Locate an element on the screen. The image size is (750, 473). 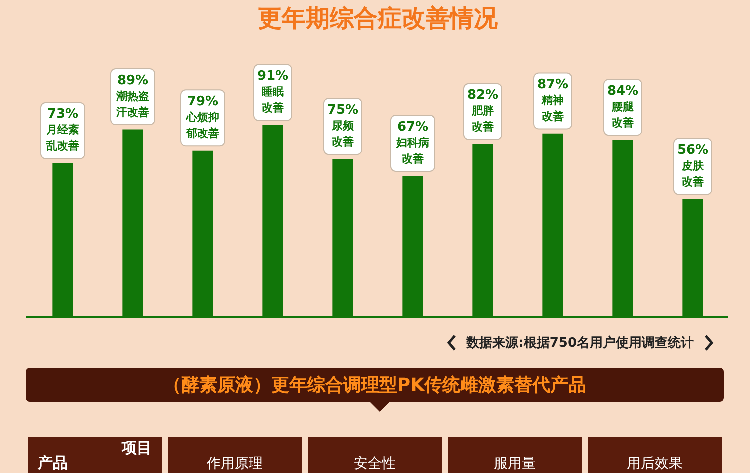
data-label: 84% is located at coordinates (623, 91).